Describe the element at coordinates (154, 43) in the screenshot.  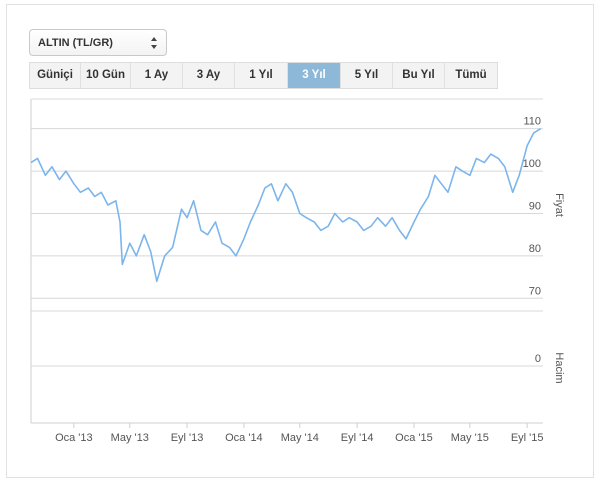
I see `select-arrows-icon` at that location.